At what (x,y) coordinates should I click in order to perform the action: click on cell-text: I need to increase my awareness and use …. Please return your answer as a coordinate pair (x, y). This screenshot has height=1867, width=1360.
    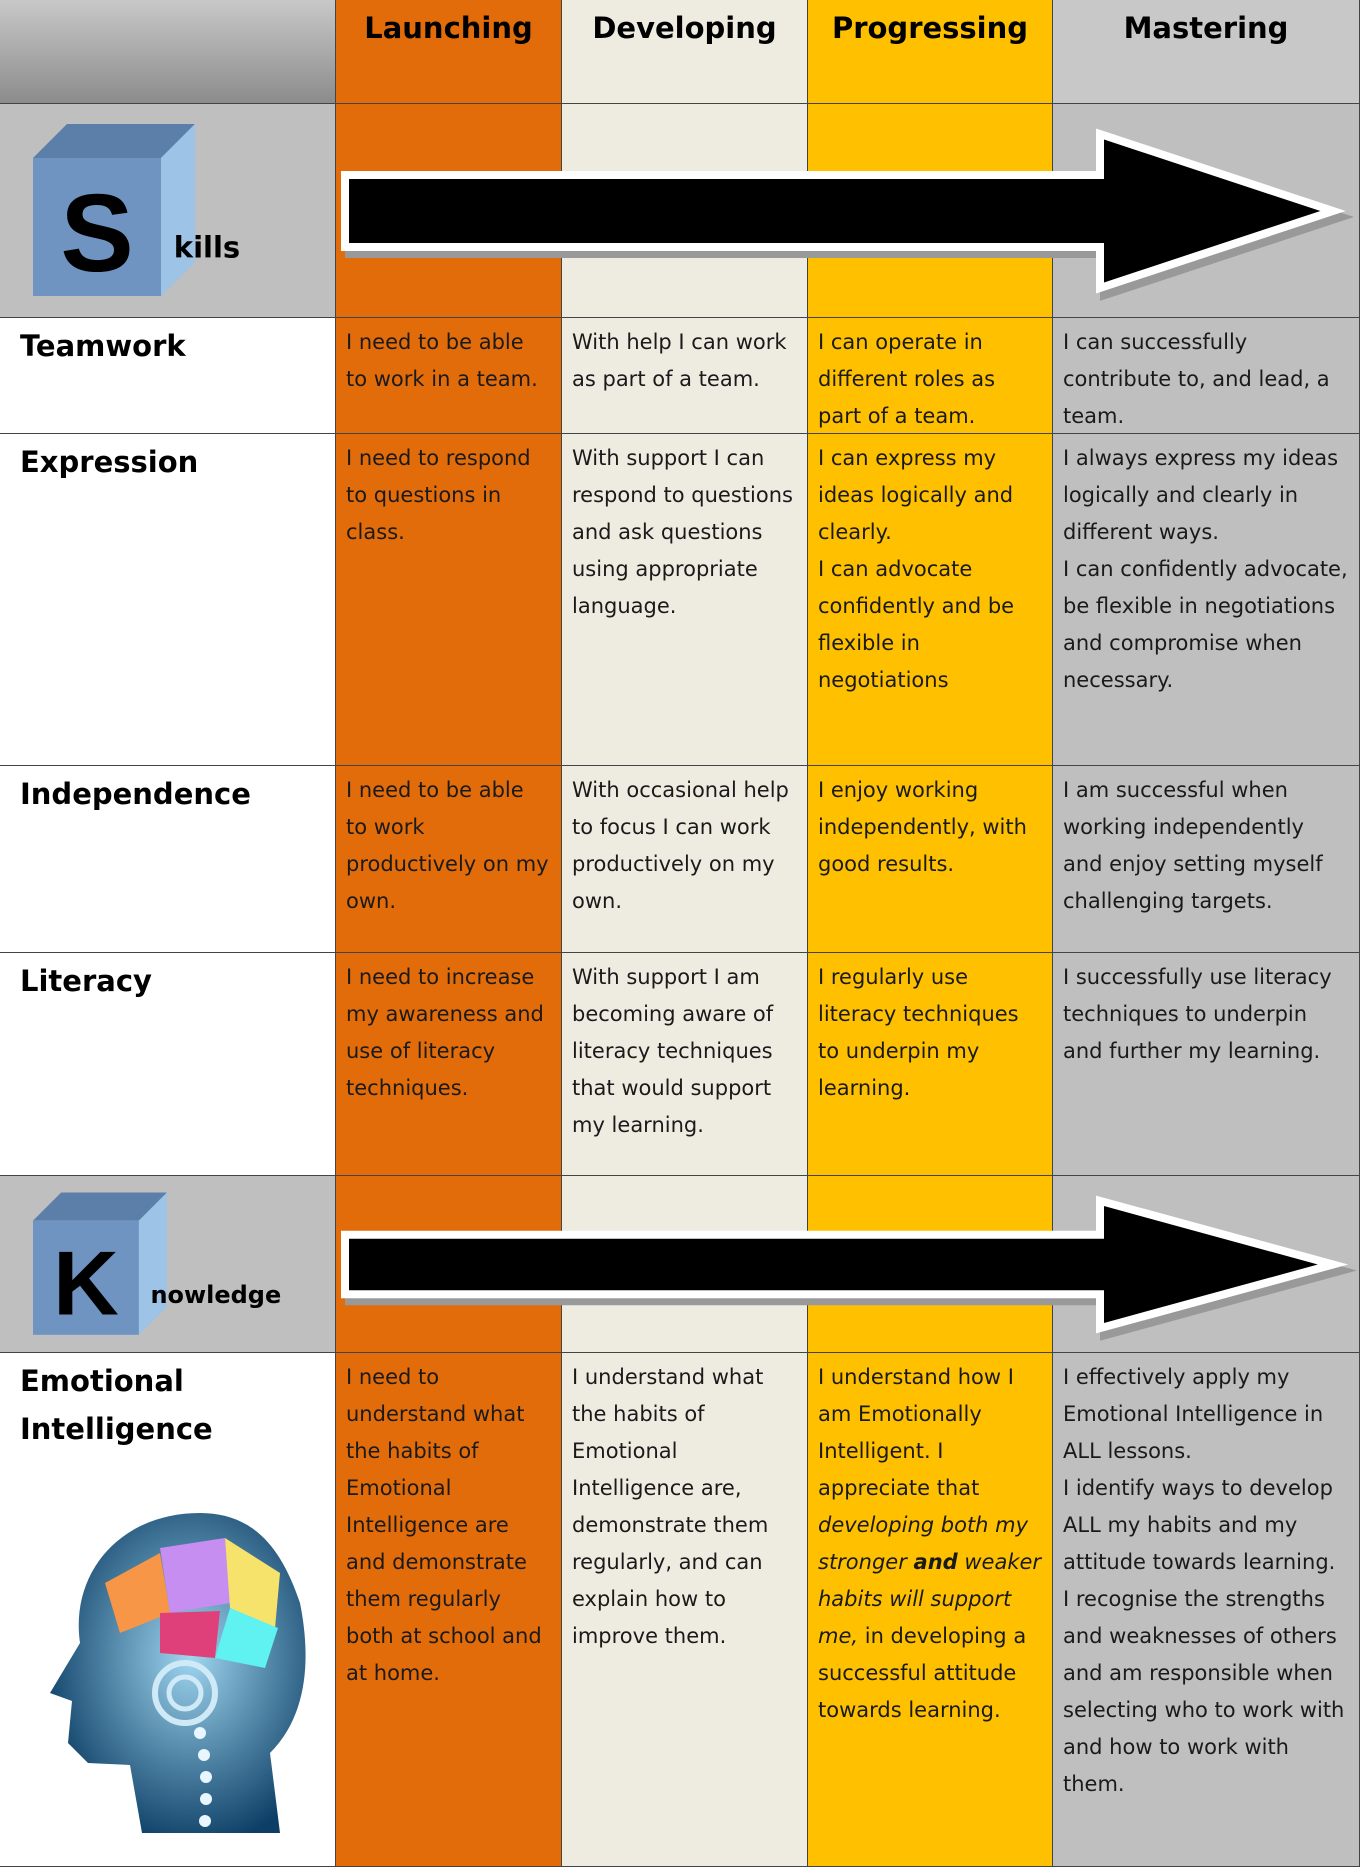
    Looking at the image, I should click on (445, 1032).